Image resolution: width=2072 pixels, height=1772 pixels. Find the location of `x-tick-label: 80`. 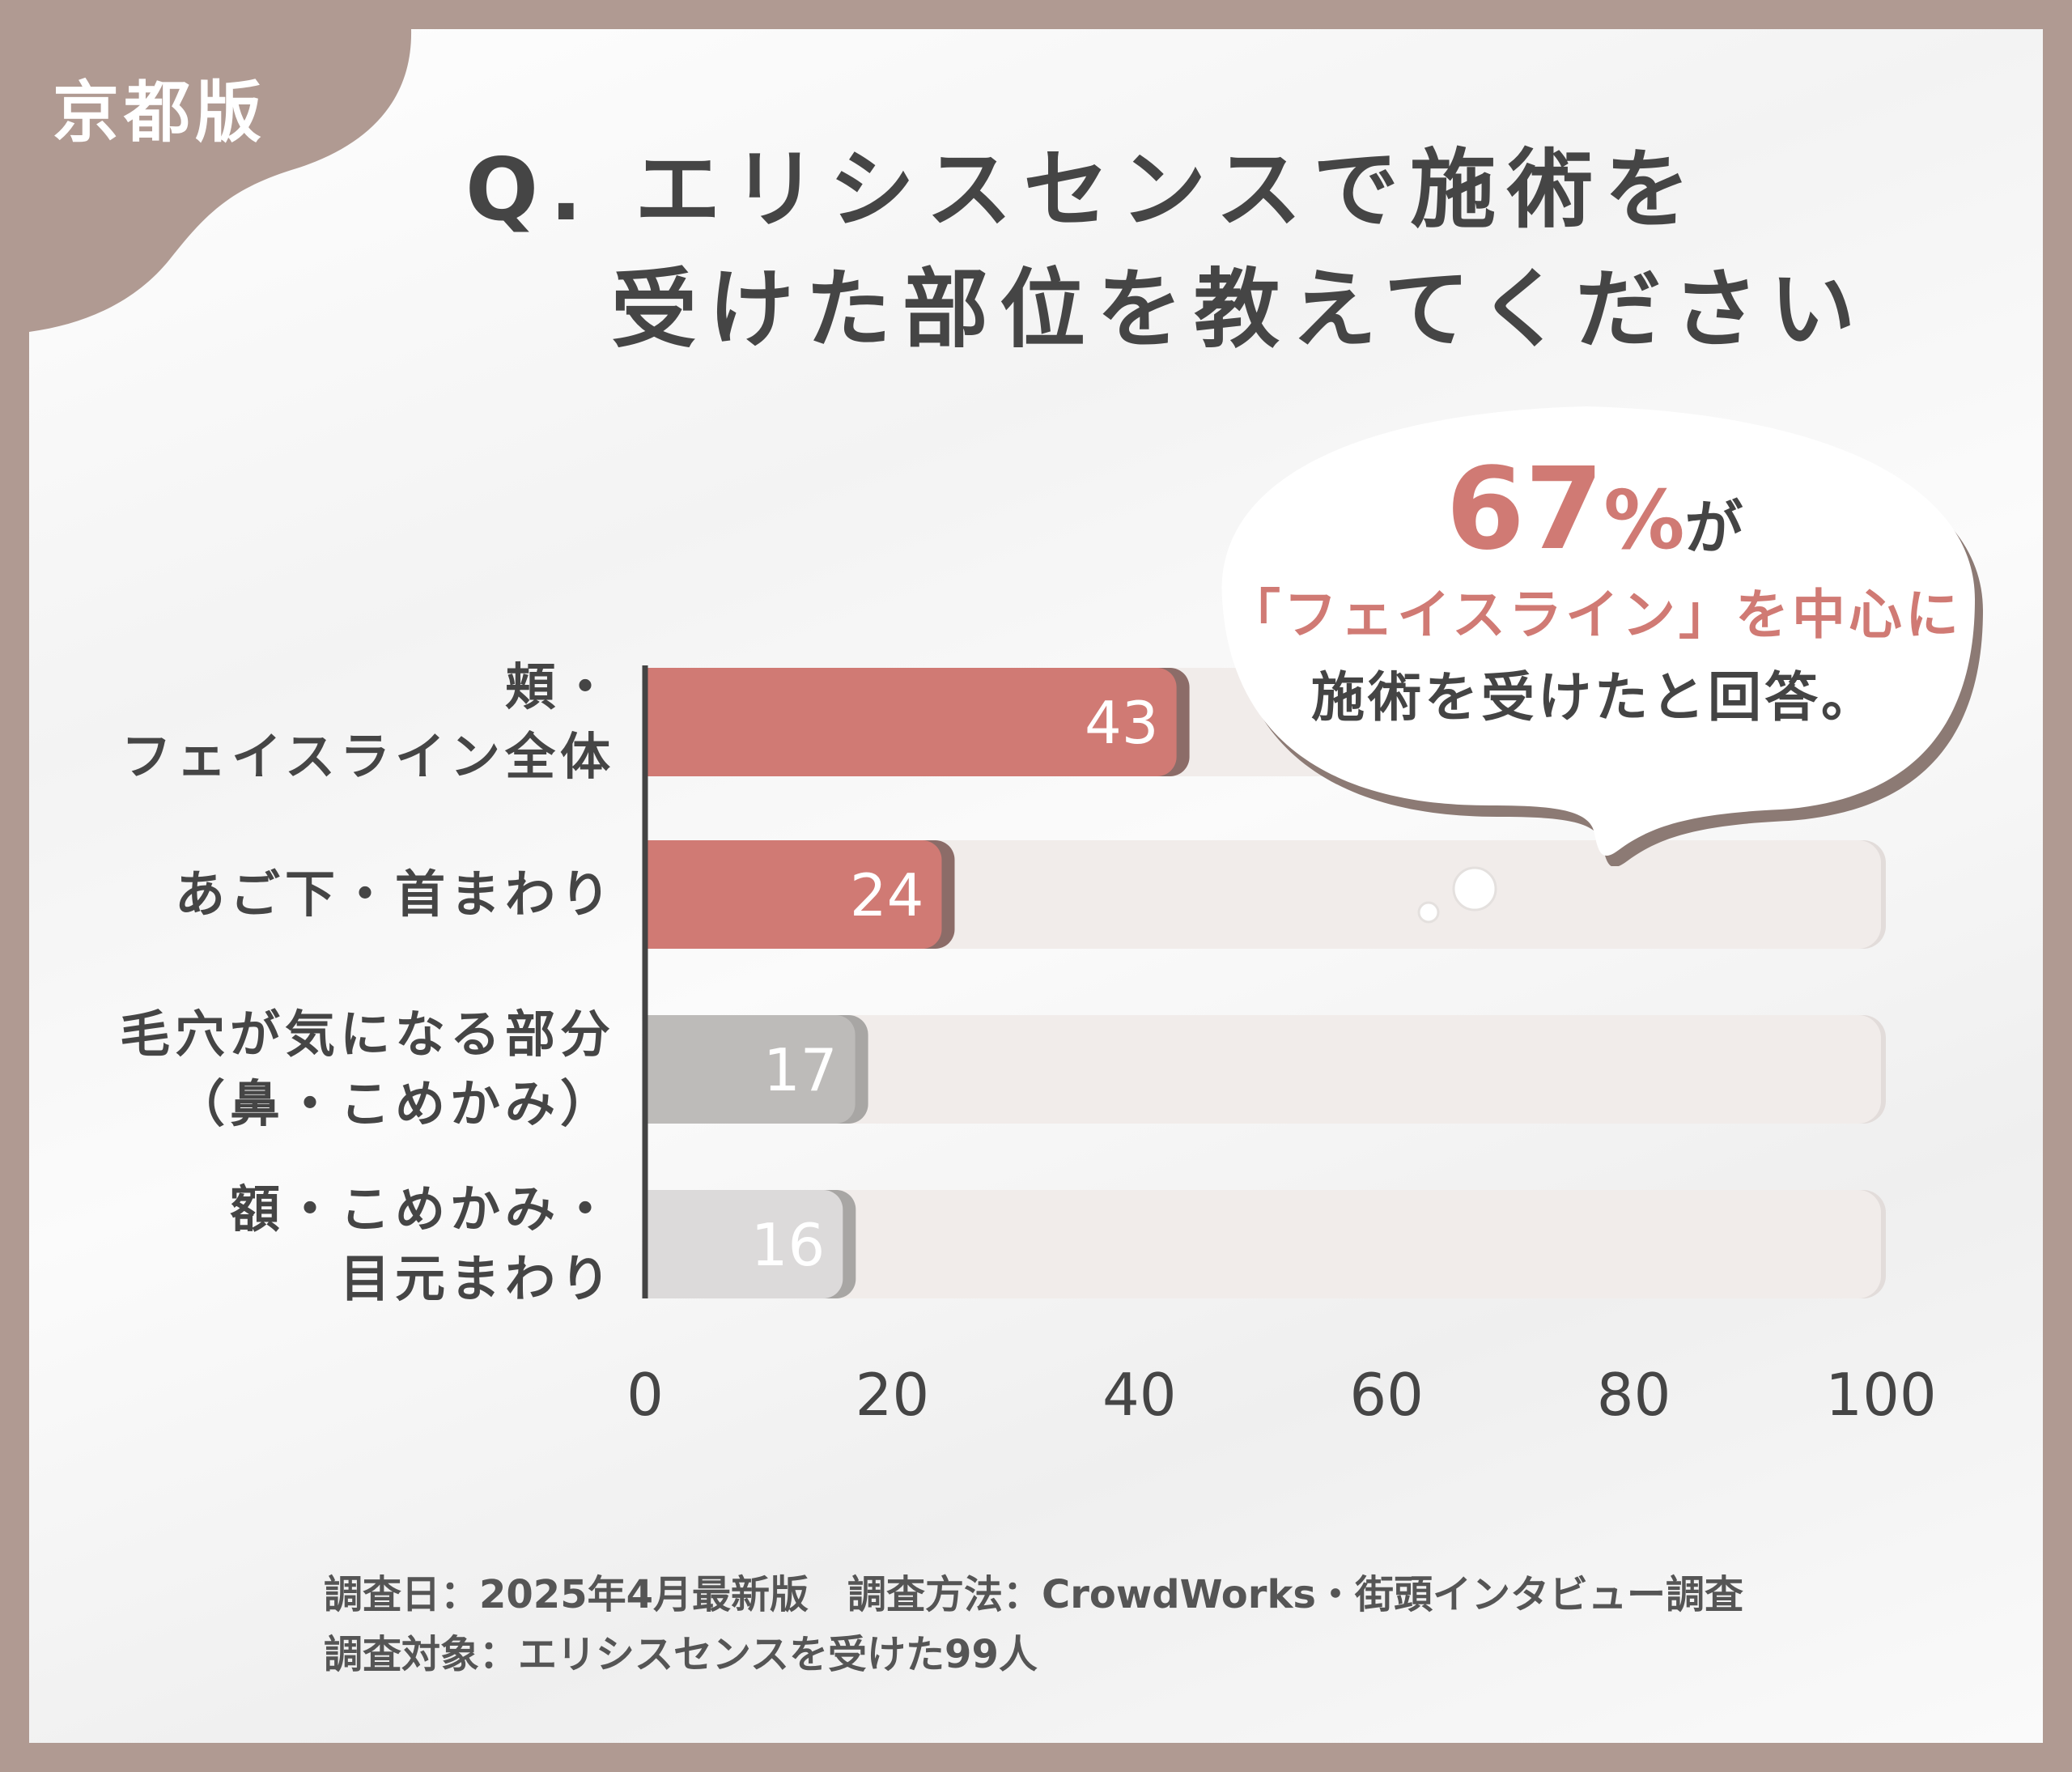

x-tick-label: 80 is located at coordinates (1634, 1395).